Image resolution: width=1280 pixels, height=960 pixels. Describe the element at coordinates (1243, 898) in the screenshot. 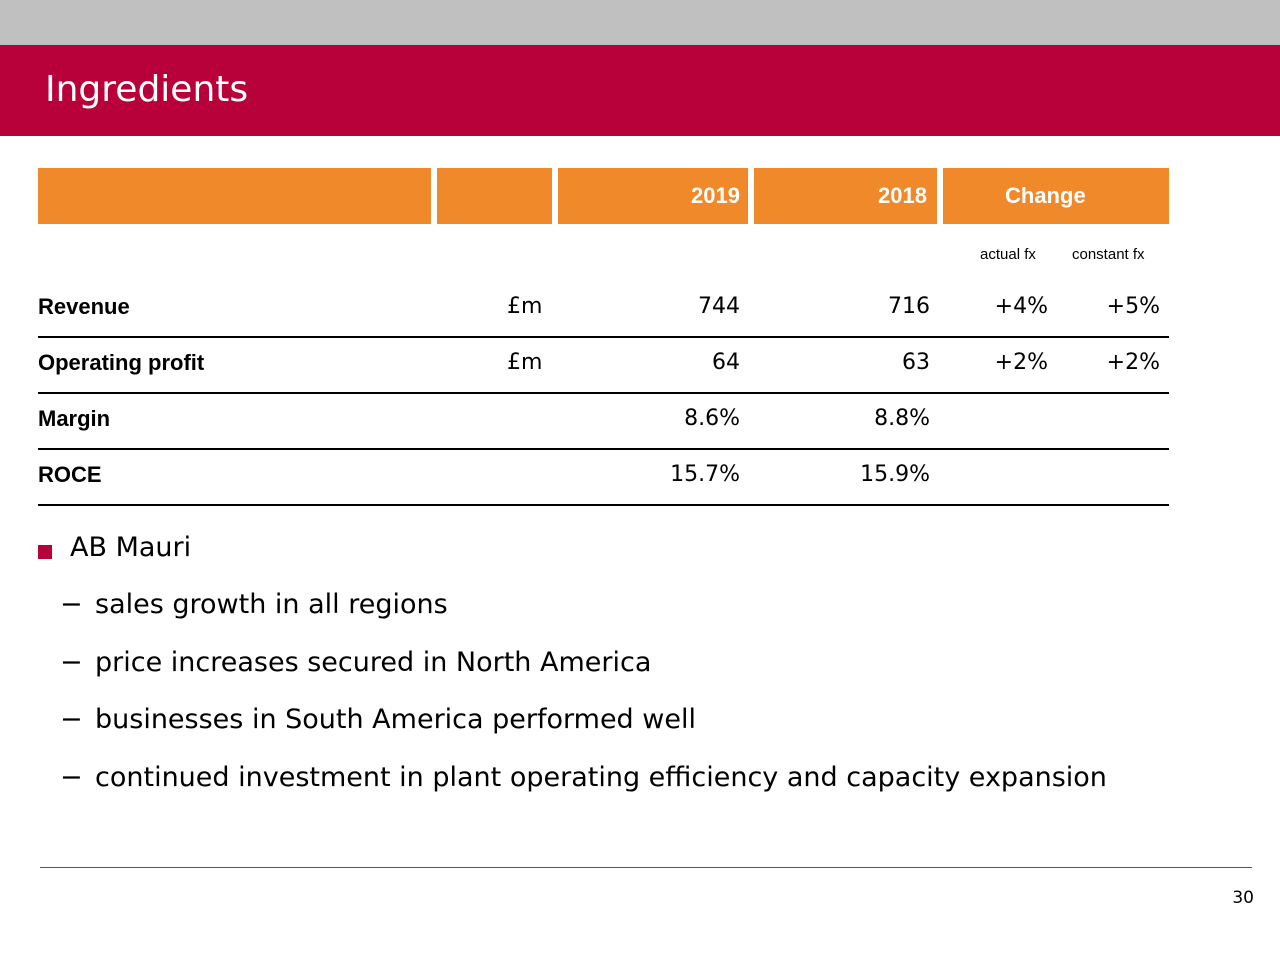

I see `page-number: 30` at that location.